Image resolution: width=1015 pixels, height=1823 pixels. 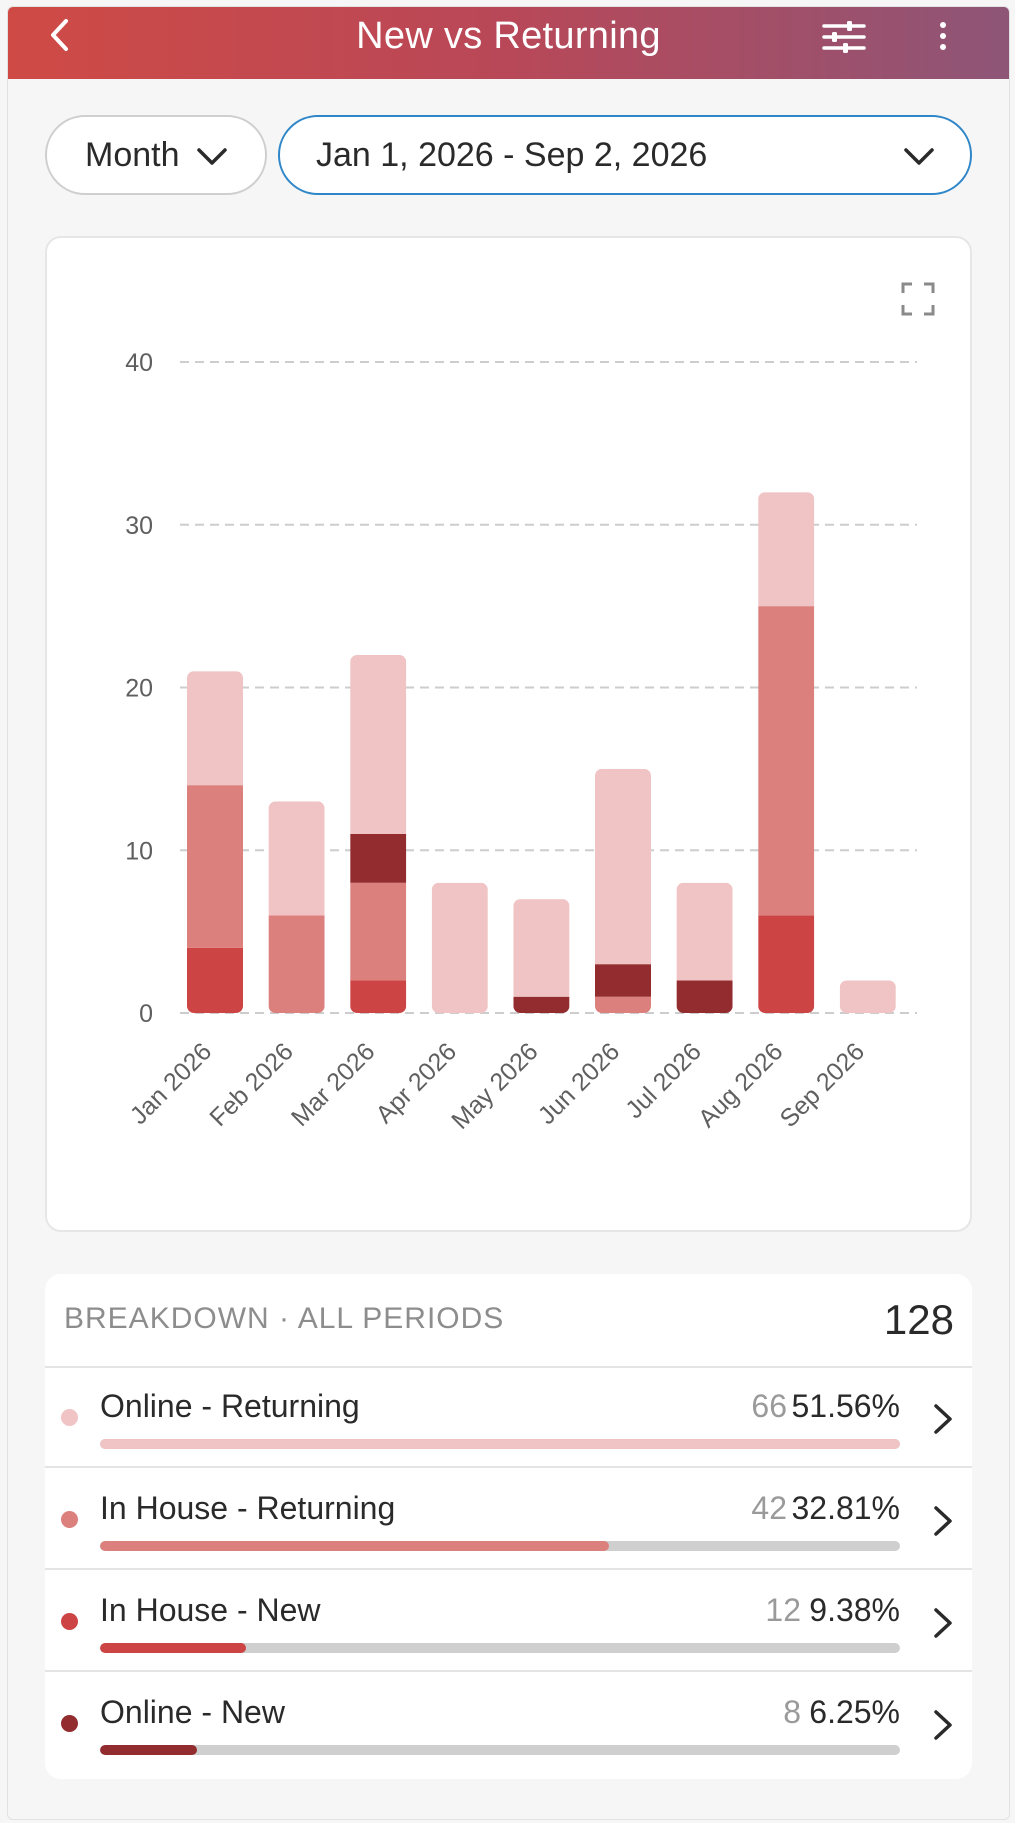 What do you see at coordinates (769, 1406) in the screenshot?
I see `breakdown-row-count: 66` at bounding box center [769, 1406].